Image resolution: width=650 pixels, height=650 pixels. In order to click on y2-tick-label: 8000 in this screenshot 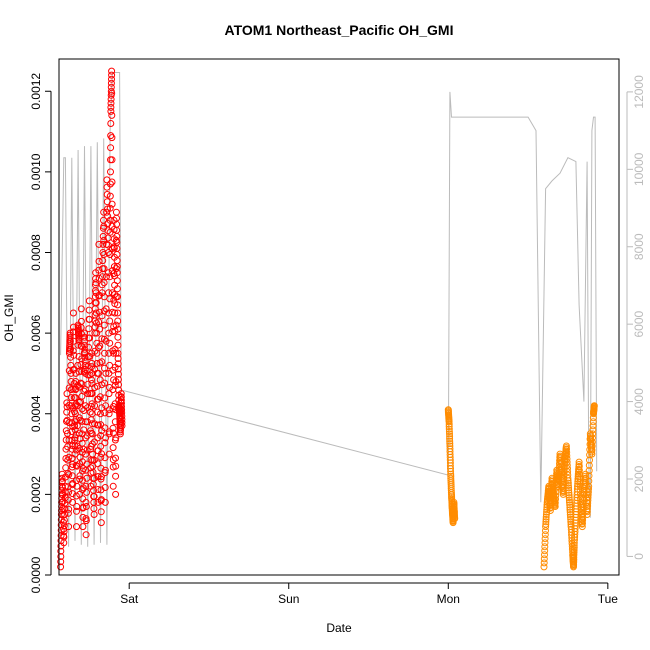, I will do `click(639, 246)`.